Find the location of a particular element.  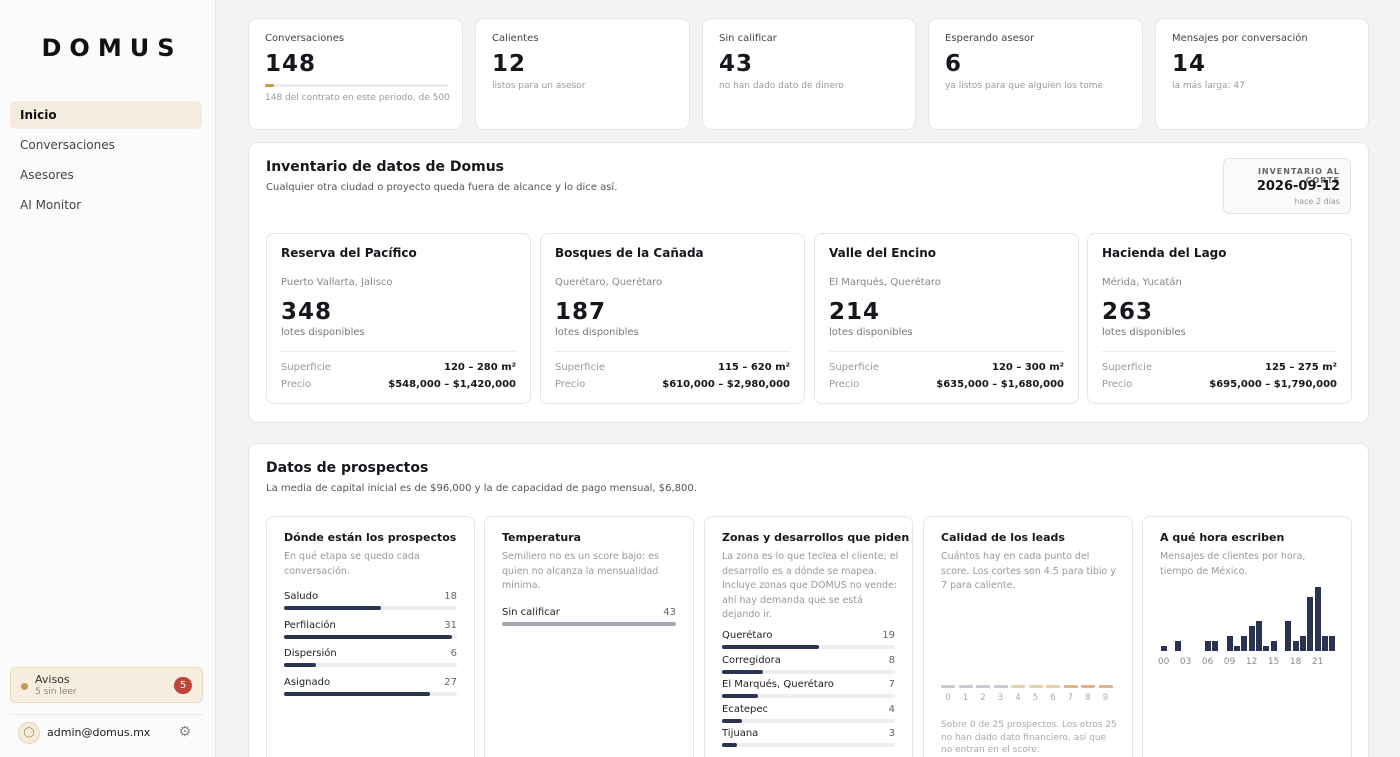

calidad-score-strip: 0 1 2 3 4 5 6 7 8 9 is located at coordinates (1029, 695).